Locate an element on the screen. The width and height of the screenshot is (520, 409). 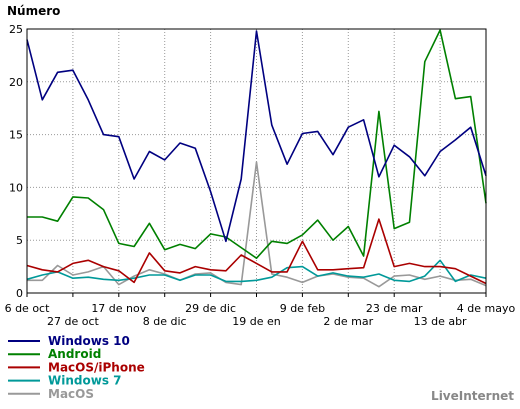
y-tick-label: 5 is located at coordinates (19, 240).